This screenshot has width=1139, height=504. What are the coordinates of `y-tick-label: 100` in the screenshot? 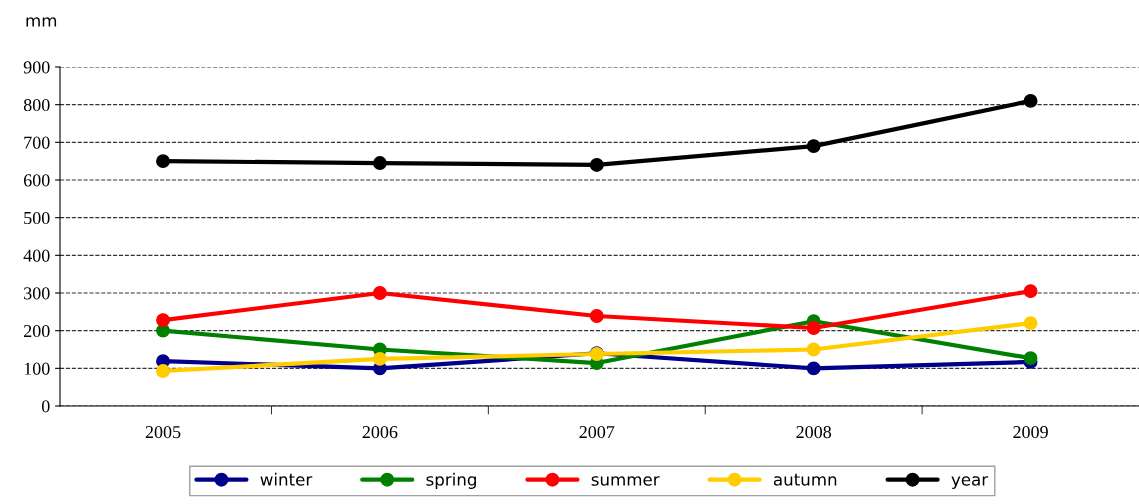 It's located at (37, 368).